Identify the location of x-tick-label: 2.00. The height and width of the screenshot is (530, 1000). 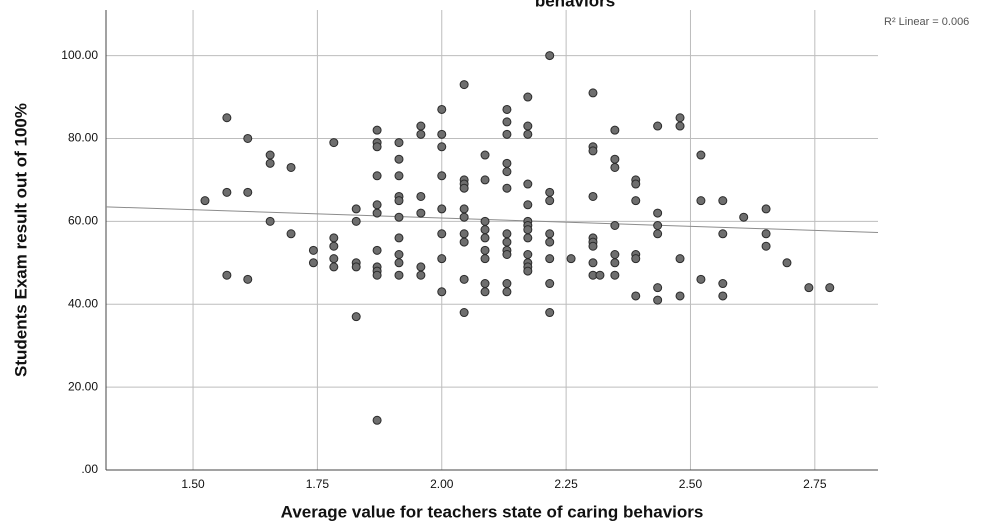
(442, 484).